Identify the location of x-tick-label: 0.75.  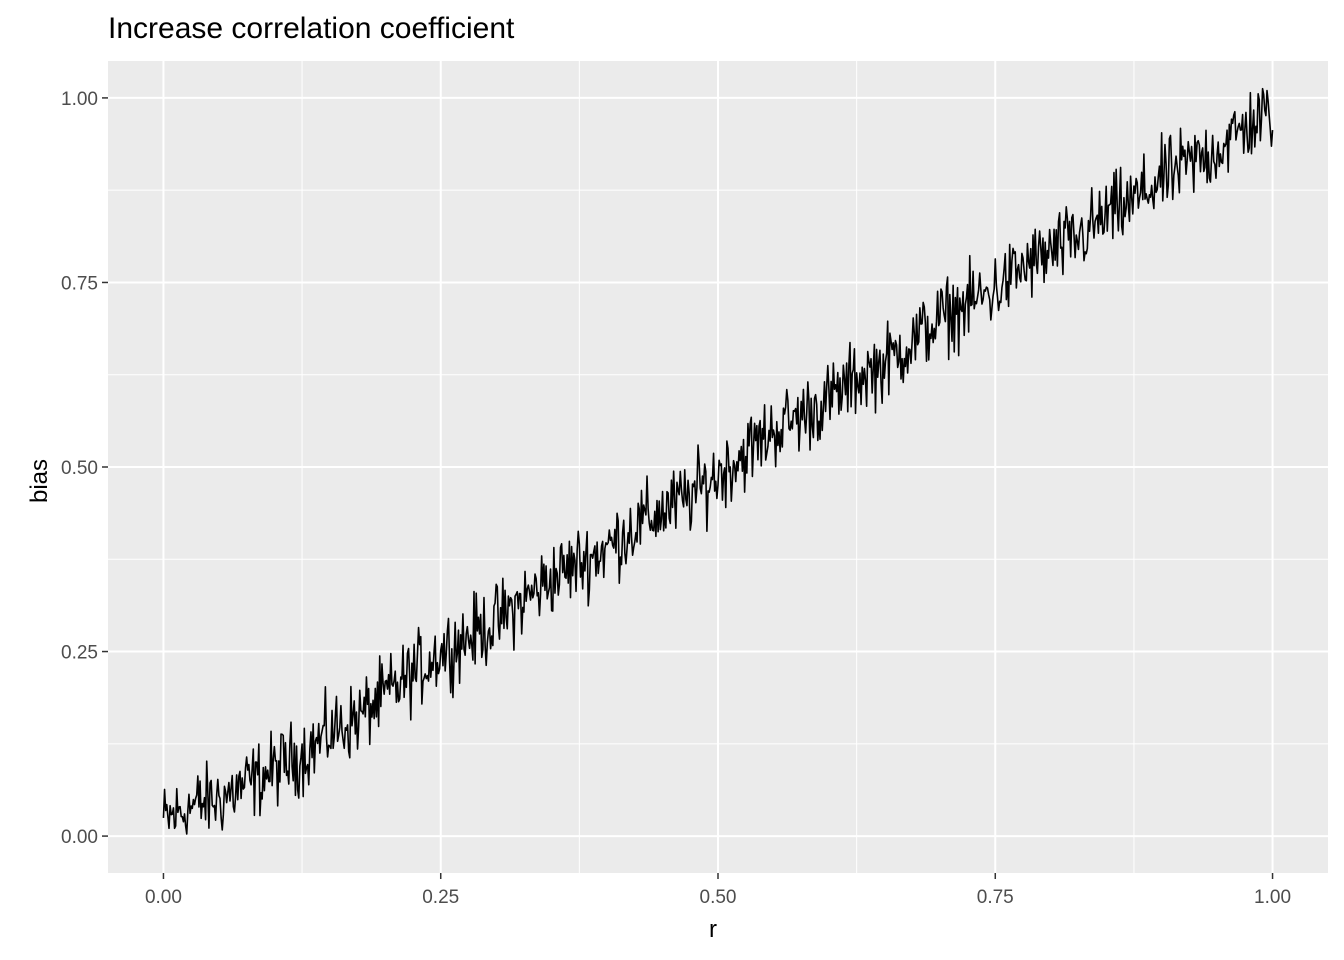
(995, 897).